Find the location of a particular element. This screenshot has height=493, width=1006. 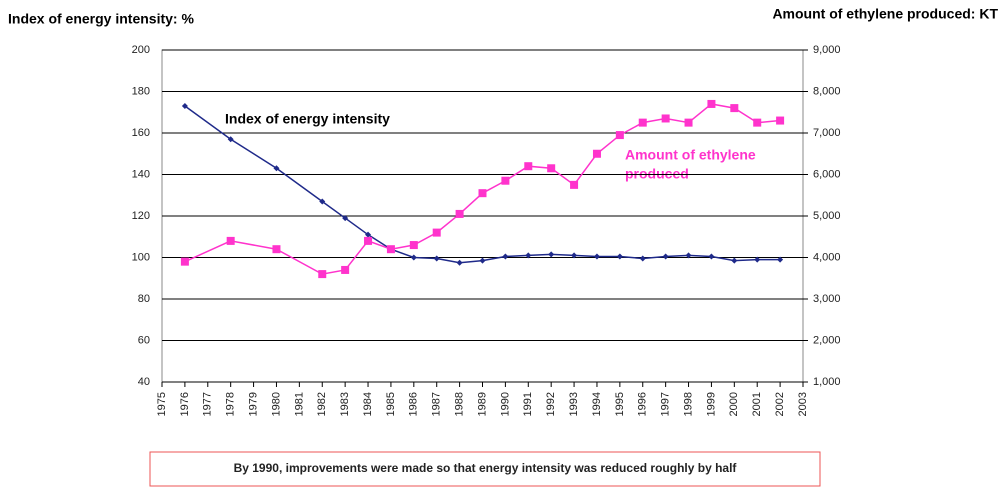

x-tick-label: 1990 is located at coordinates (505, 404).